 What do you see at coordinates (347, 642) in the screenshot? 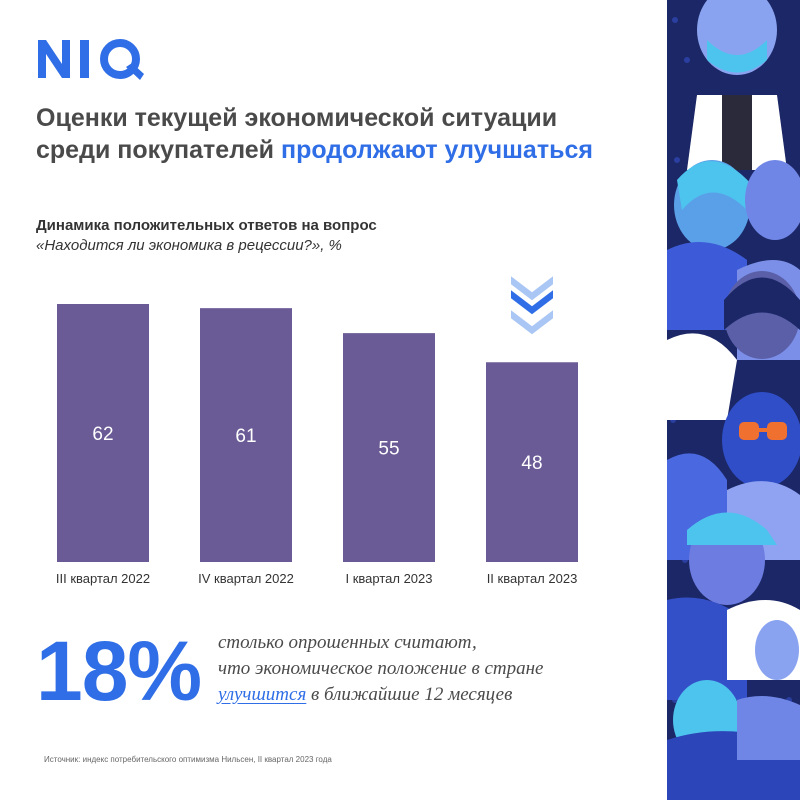
I see `stat-line1: столько опрошенных считают,` at bounding box center [347, 642].